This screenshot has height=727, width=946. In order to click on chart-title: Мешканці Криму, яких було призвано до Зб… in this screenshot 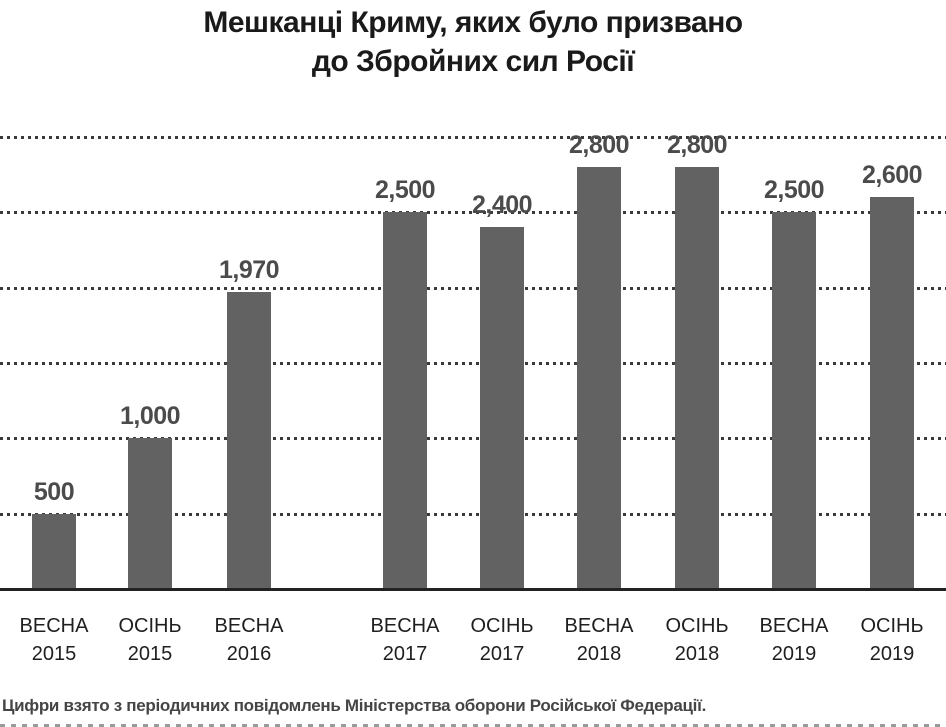, I will do `click(473, 42)`.